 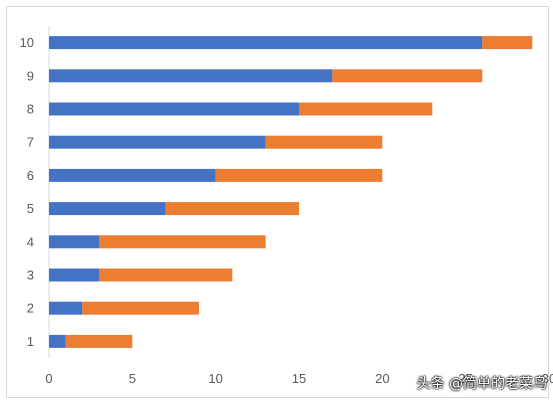 What do you see at coordinates (465, 378) in the screenshot?
I see `x-tick-label: 25` at bounding box center [465, 378].